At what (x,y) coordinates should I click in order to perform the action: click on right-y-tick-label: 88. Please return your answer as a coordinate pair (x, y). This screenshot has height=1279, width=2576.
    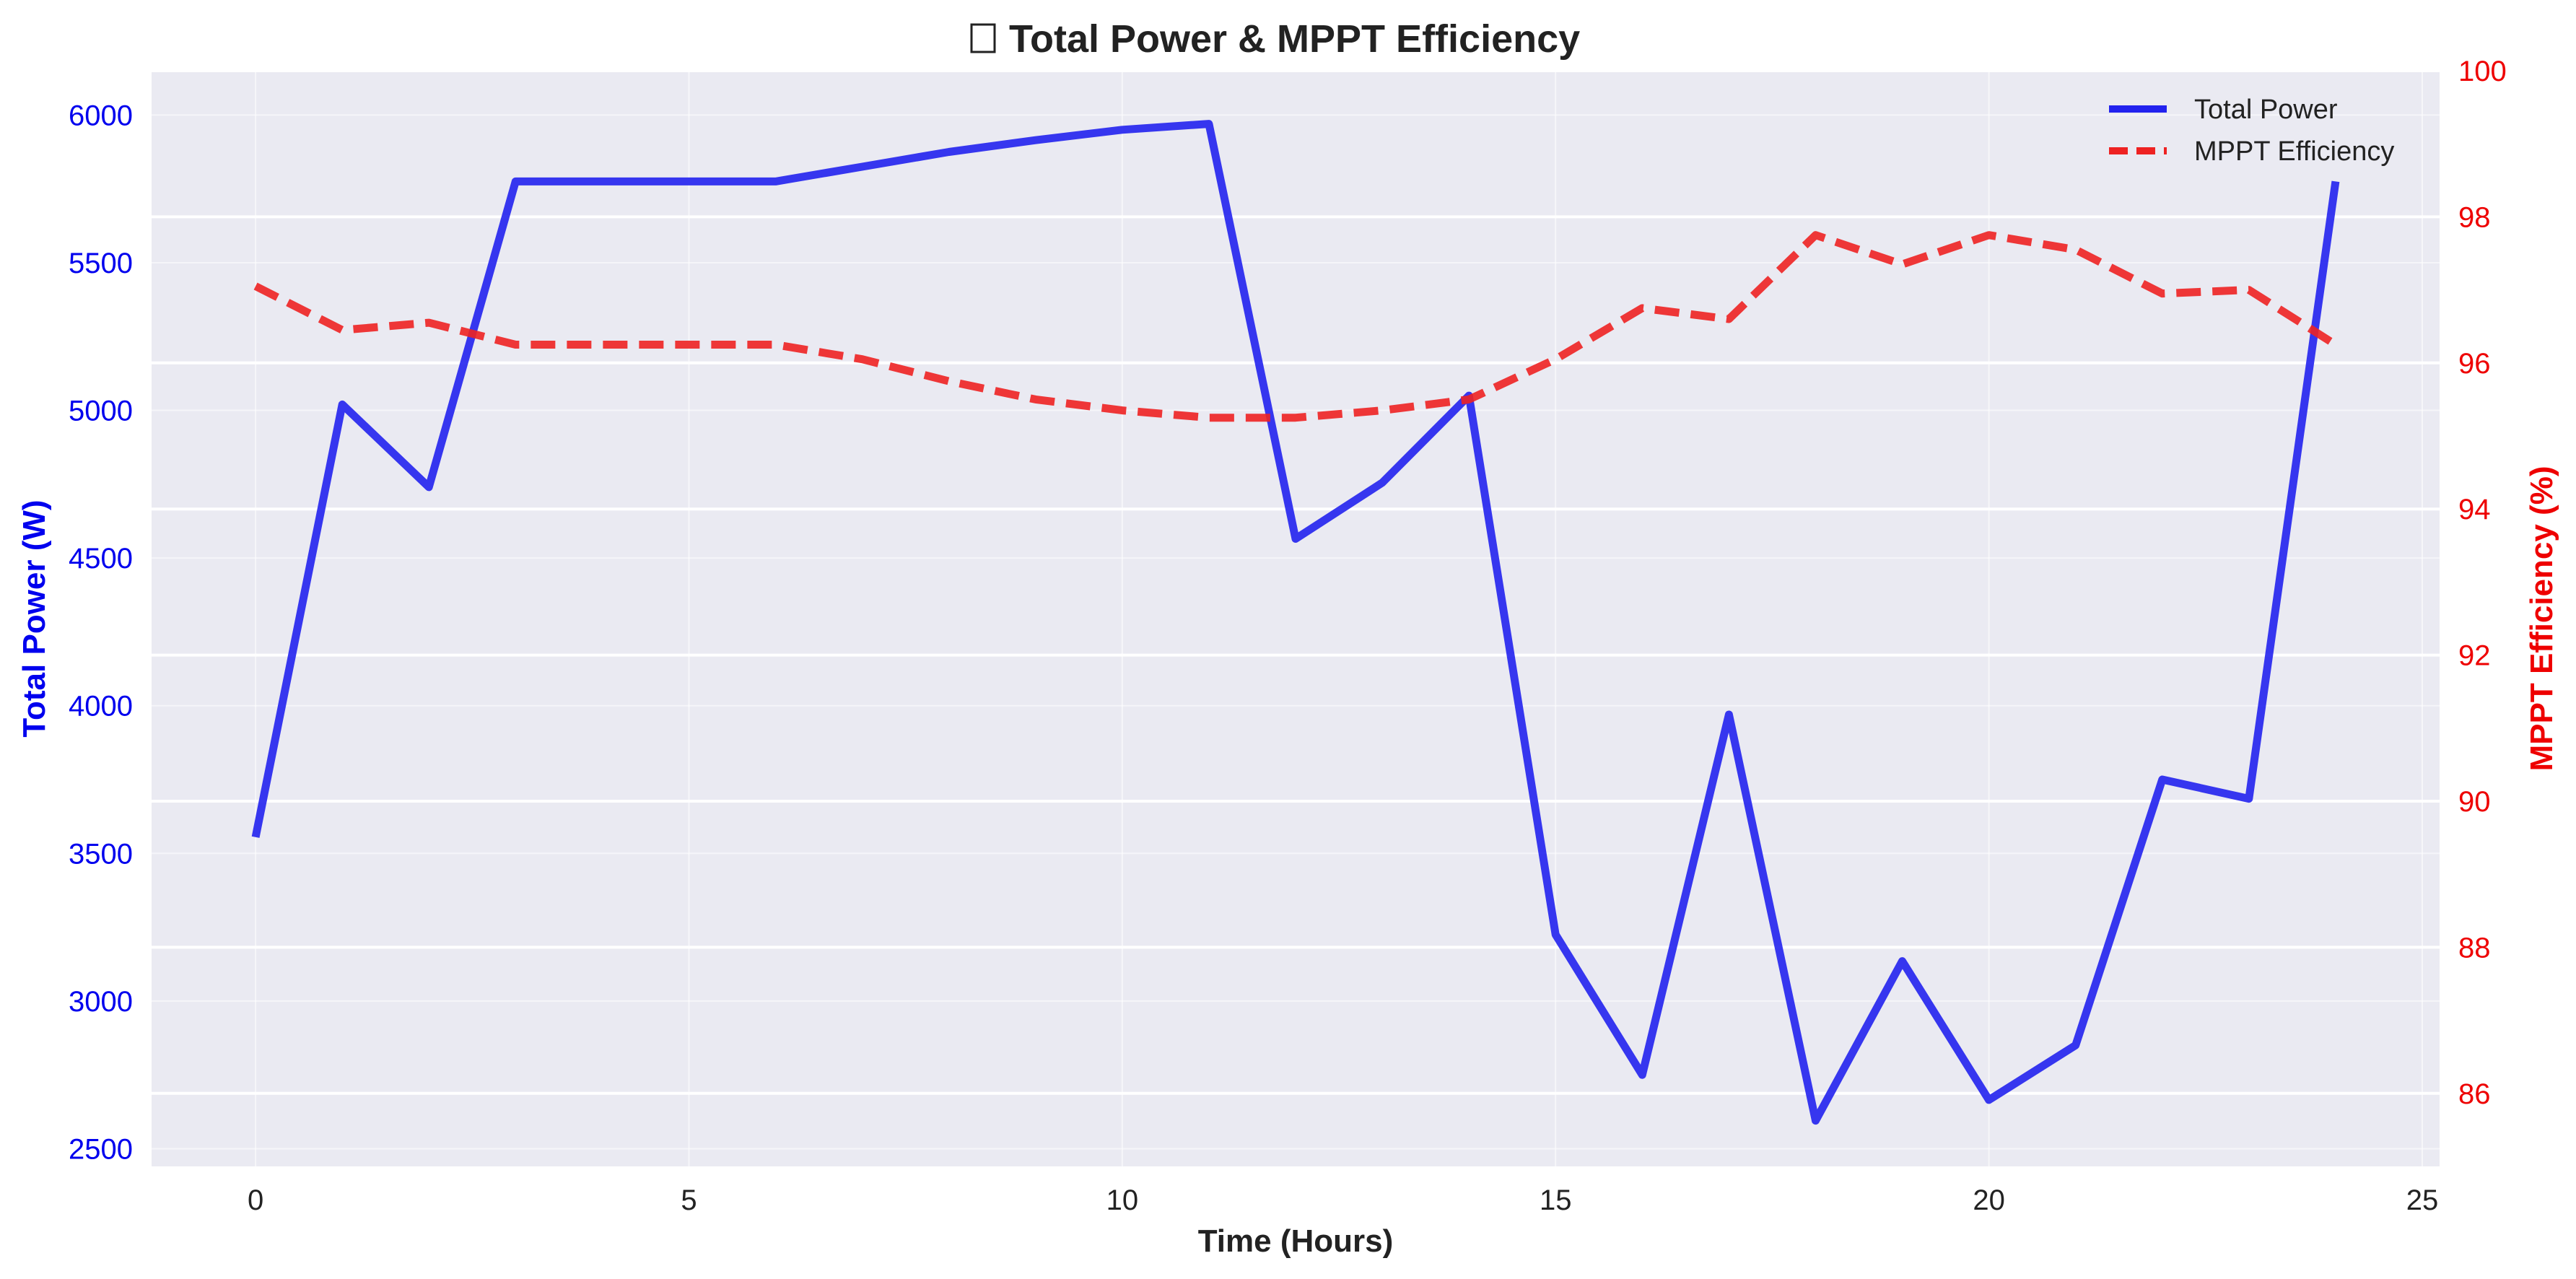
    Looking at the image, I should click on (2474, 948).